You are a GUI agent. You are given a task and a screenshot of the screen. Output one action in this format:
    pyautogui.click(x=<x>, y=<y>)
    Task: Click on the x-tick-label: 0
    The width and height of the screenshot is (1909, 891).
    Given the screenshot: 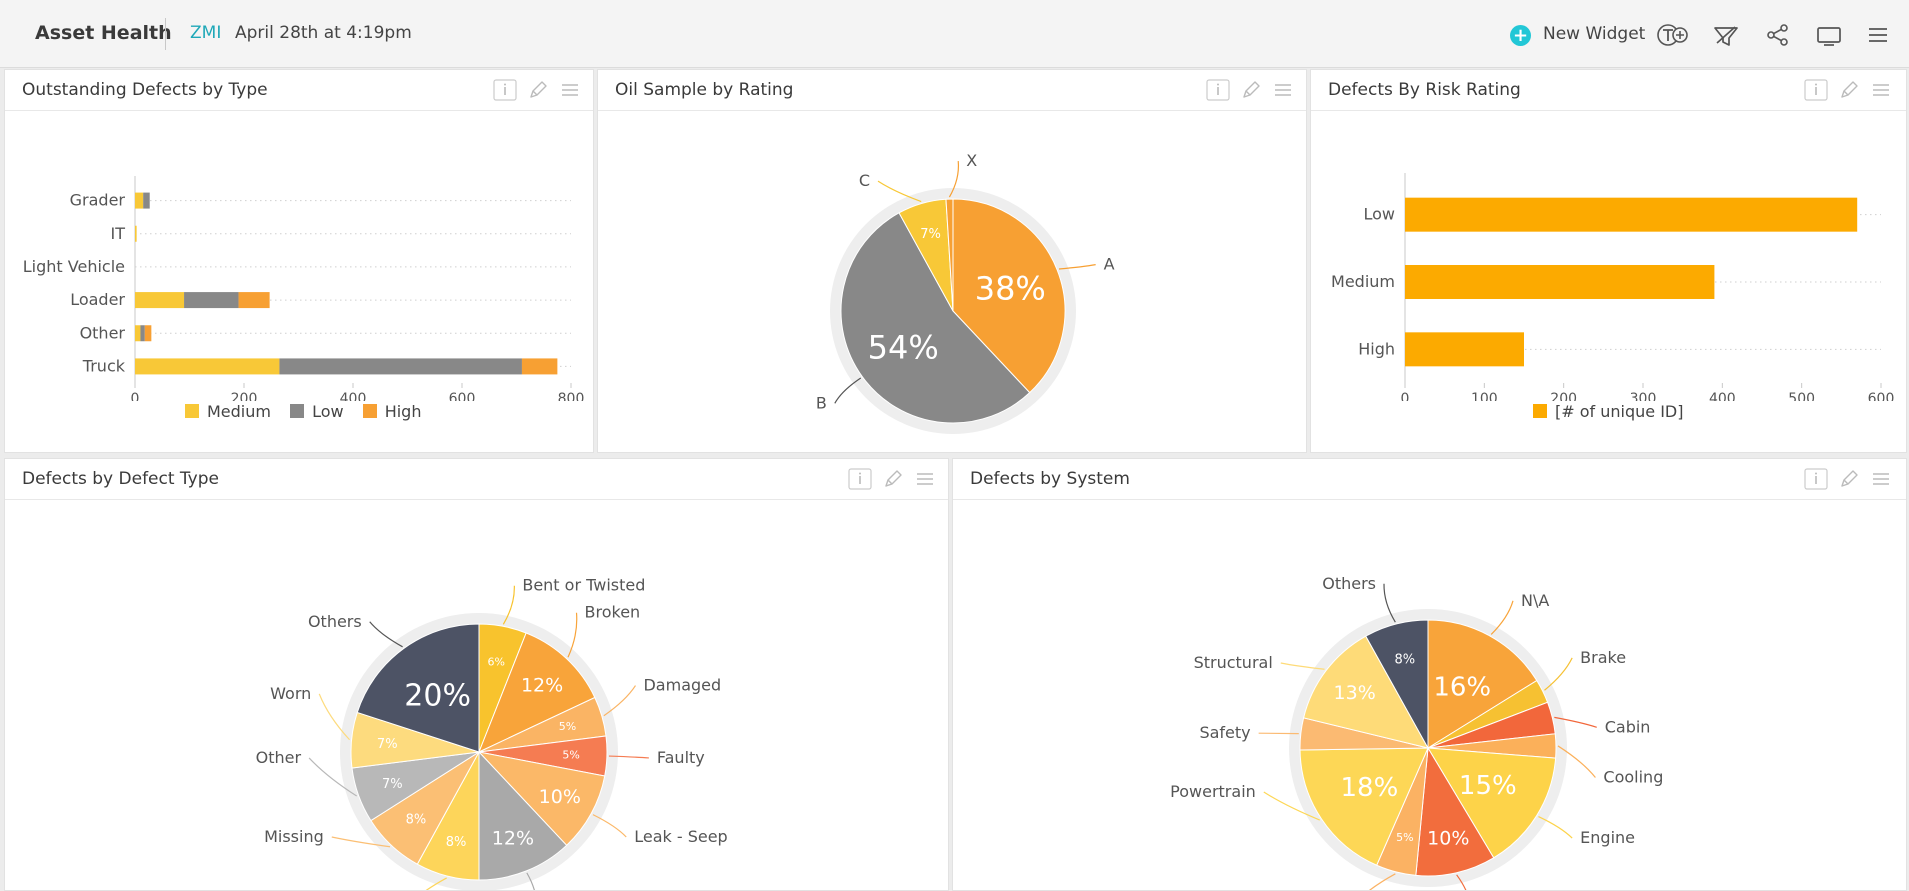 What is the action you would take?
    pyautogui.click(x=1405, y=396)
    